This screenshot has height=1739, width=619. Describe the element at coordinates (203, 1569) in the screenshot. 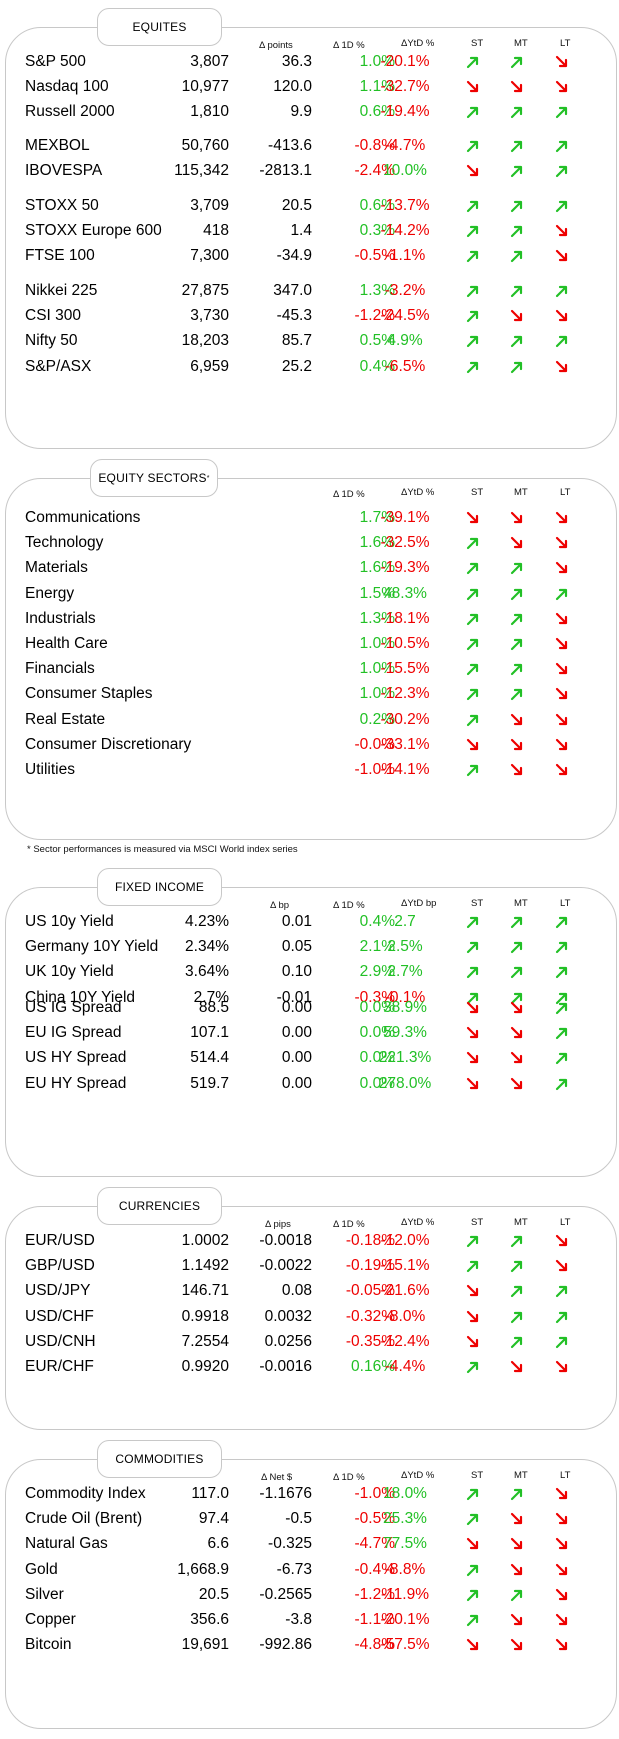

I see `row-level: 1,668.9` at that location.